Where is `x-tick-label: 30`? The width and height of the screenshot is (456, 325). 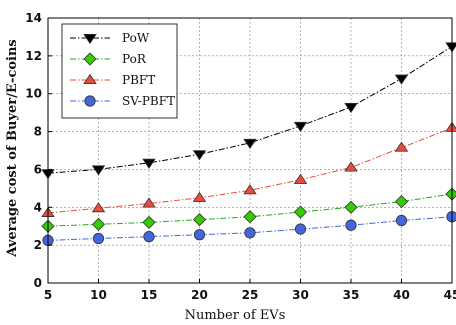 x-tick-label: 30 is located at coordinates (300, 295).